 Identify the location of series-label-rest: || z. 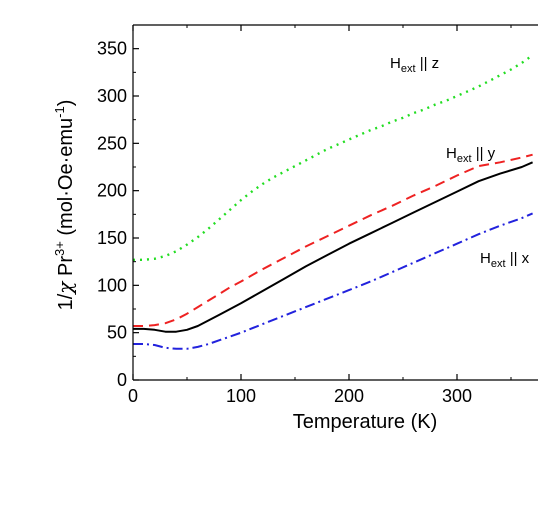
(428, 63).